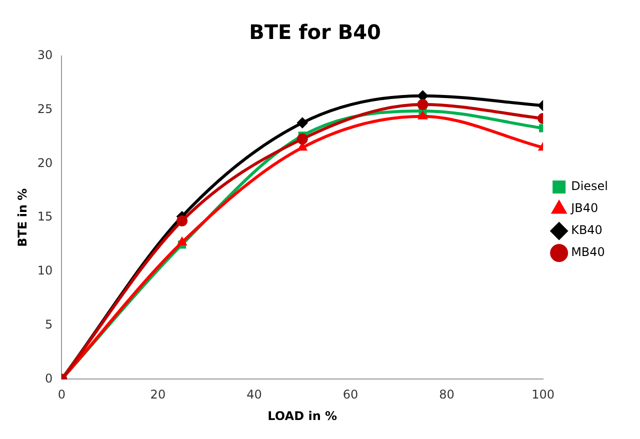  I want to click on y-tick-label: 5, so click(49, 324).